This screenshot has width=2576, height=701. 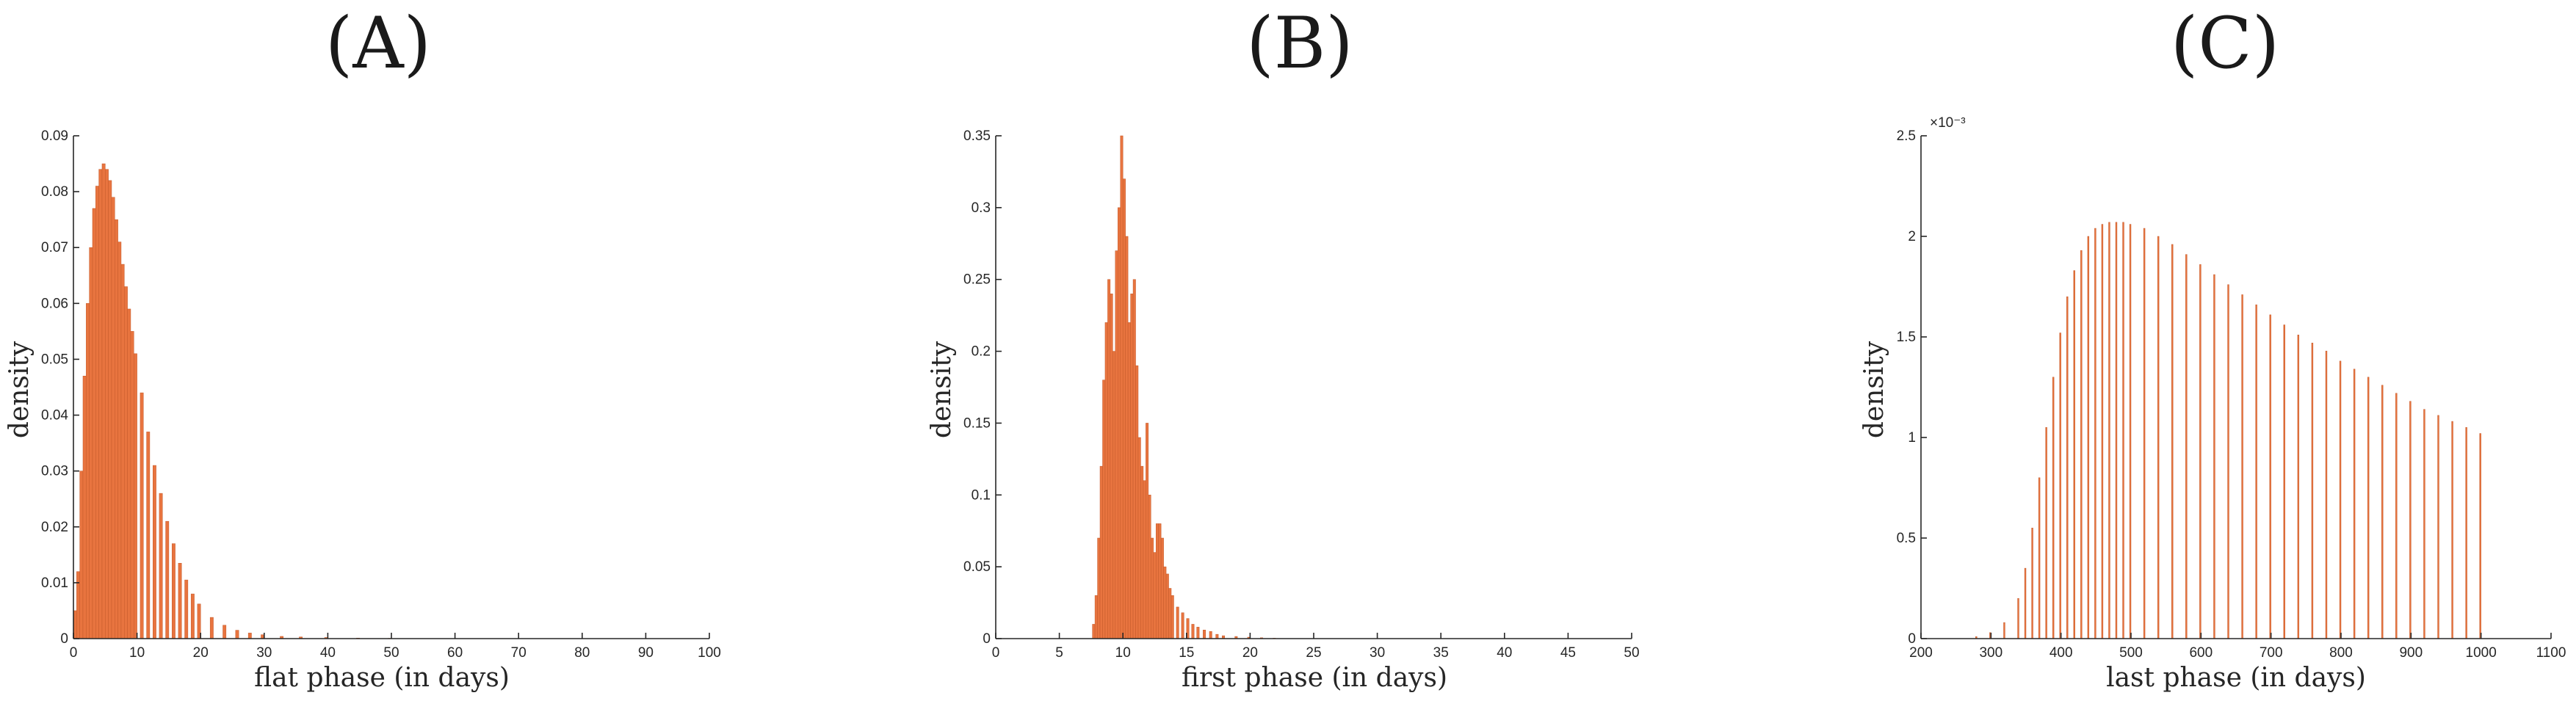 I want to click on panel-a-y-tick-label: 0.01, so click(x=54, y=583).